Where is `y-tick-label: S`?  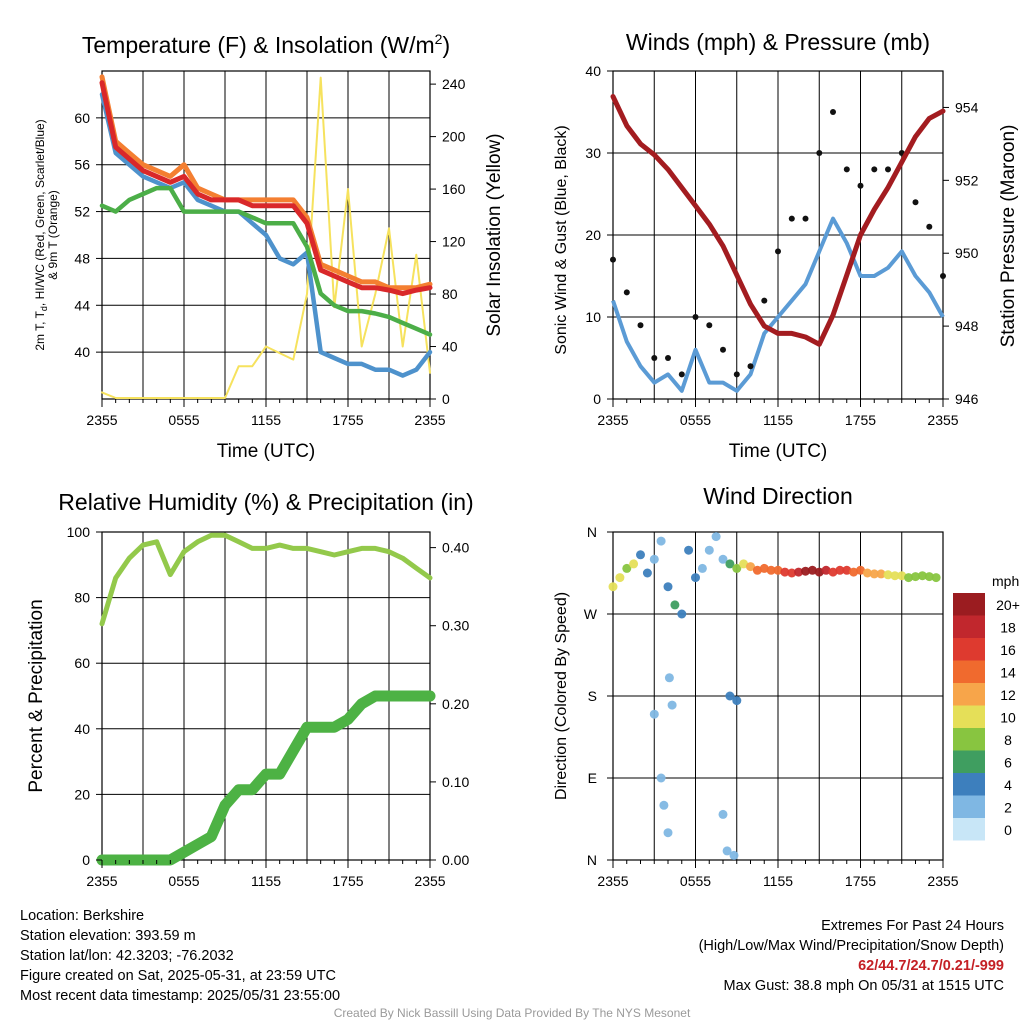 y-tick-label: S is located at coordinates (592, 696).